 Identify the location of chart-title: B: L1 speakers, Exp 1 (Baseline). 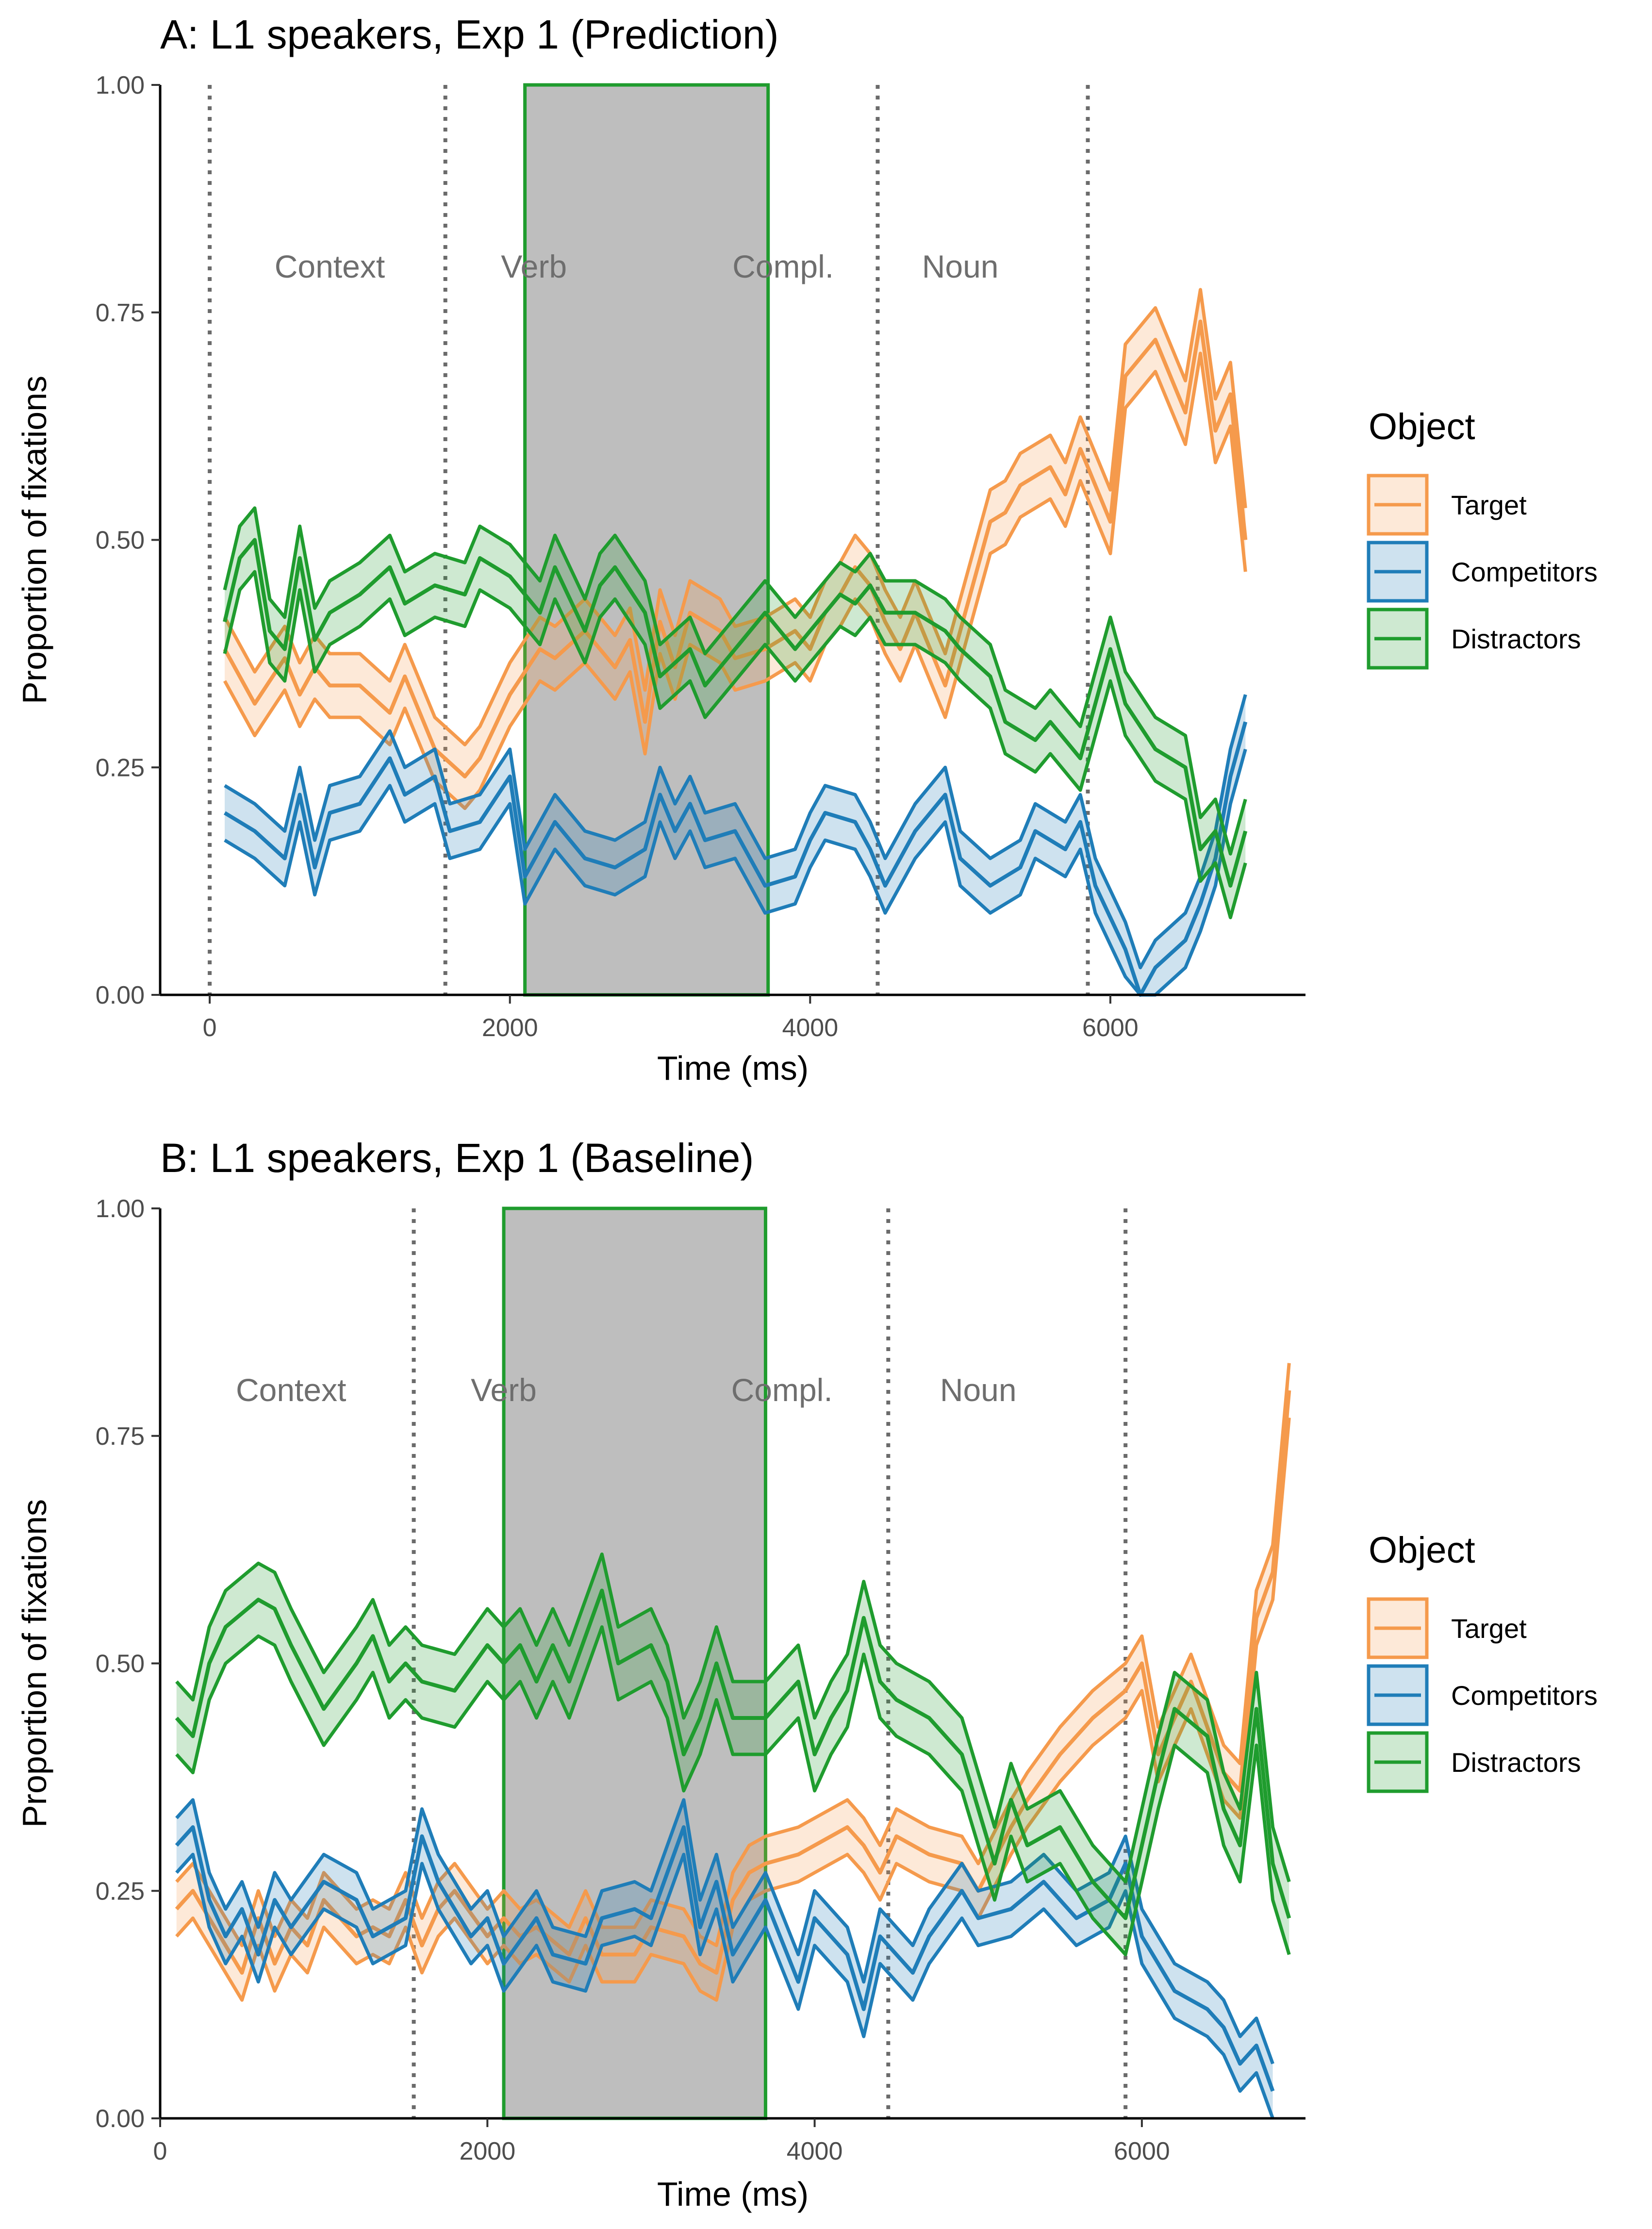
(457, 1158).